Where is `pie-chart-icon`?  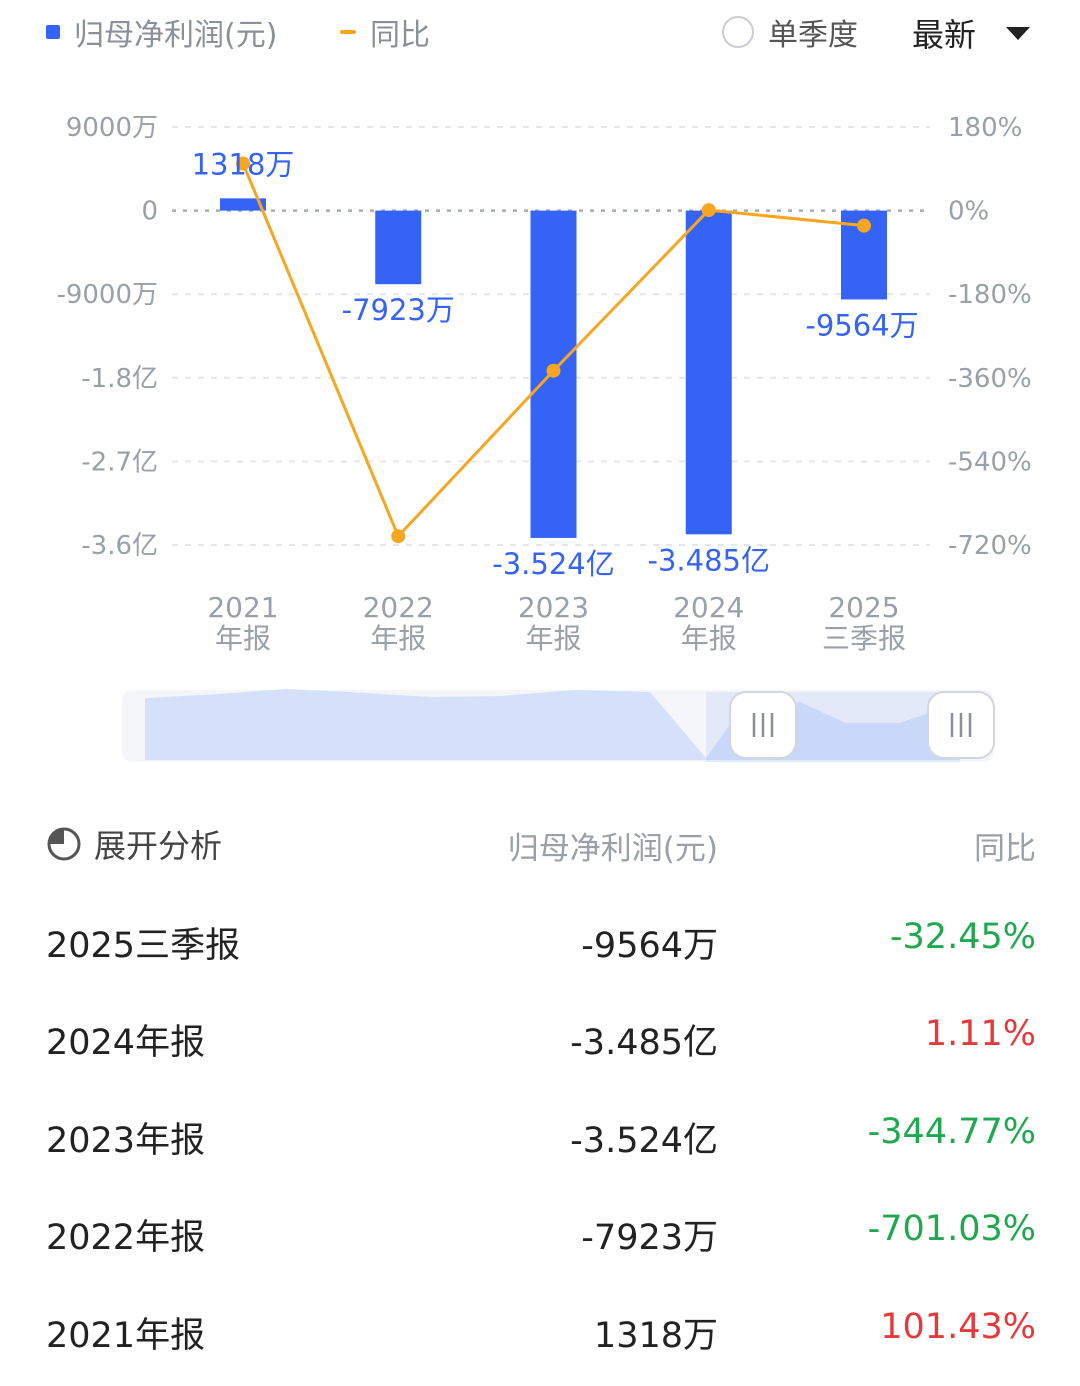
pie-chart-icon is located at coordinates (64, 844).